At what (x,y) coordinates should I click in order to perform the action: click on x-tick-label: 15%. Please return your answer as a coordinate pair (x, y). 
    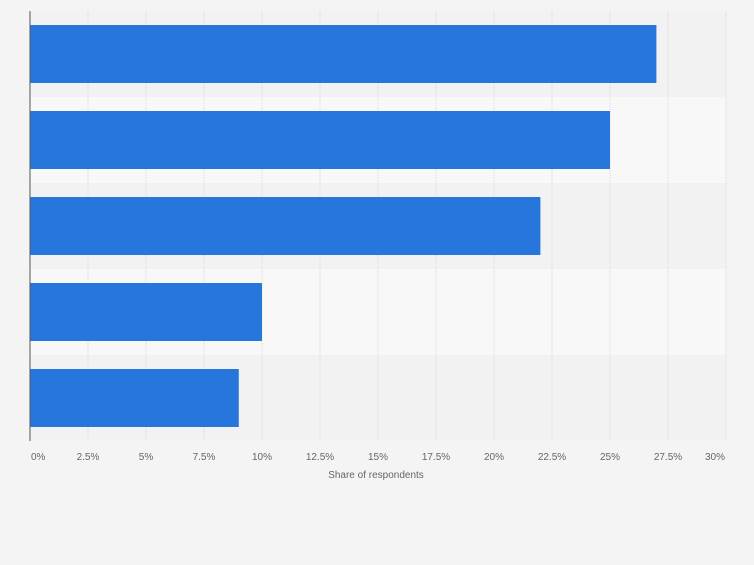
    Looking at the image, I should click on (378, 457).